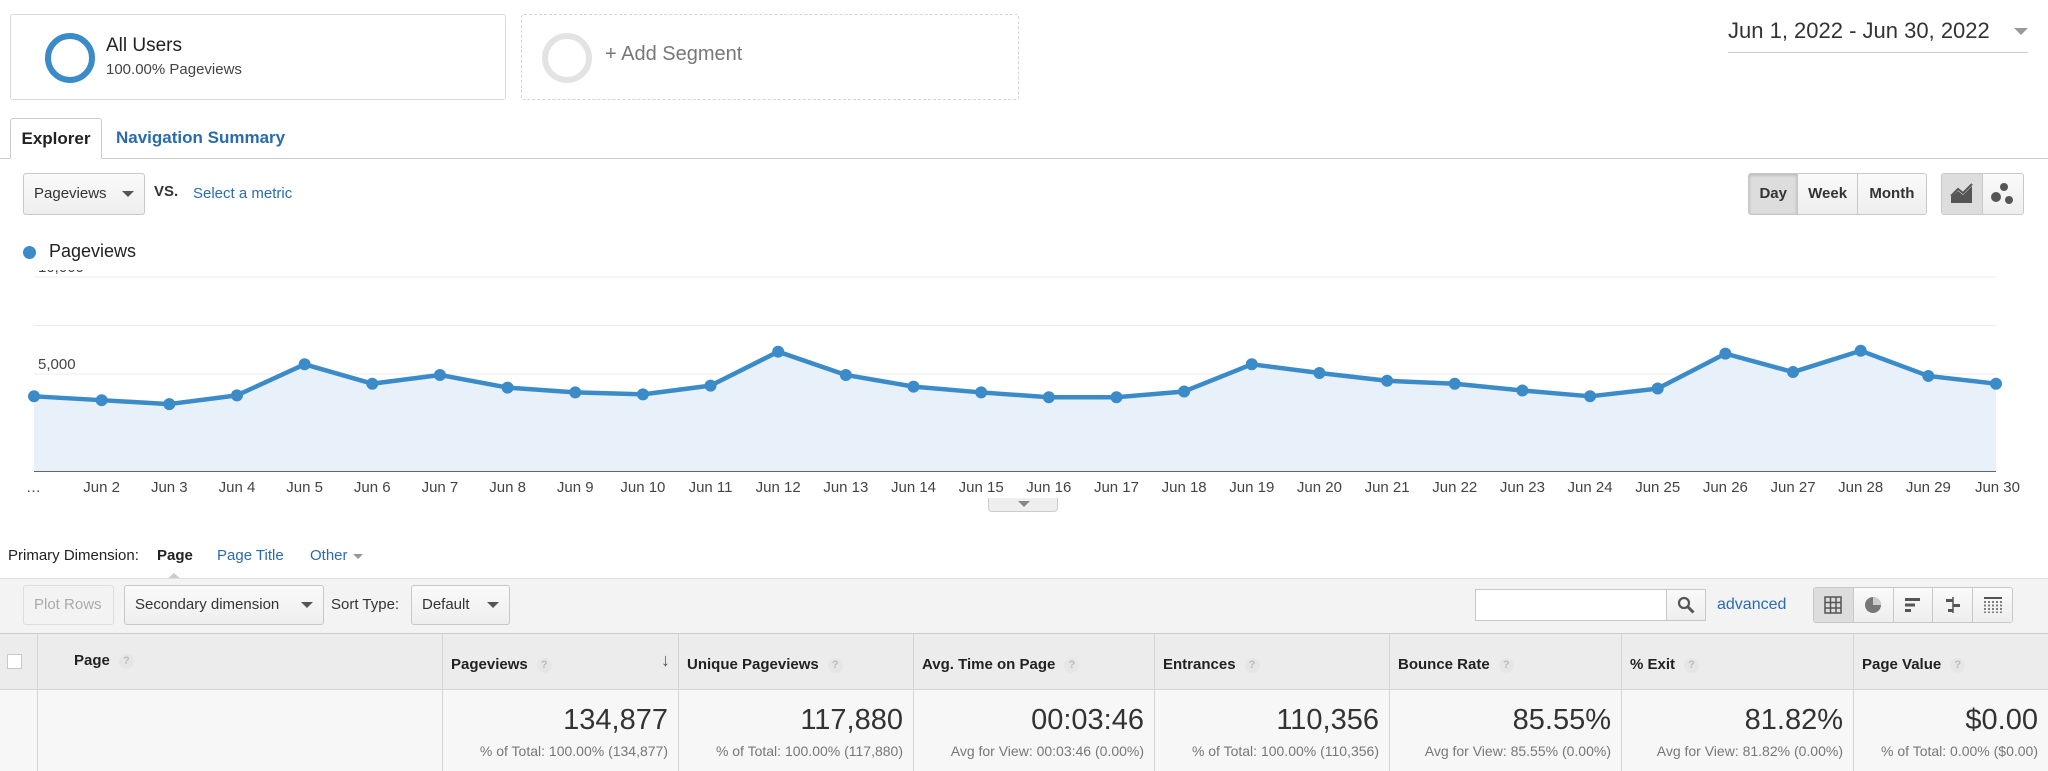  I want to click on week-button: Week, so click(1827, 194).